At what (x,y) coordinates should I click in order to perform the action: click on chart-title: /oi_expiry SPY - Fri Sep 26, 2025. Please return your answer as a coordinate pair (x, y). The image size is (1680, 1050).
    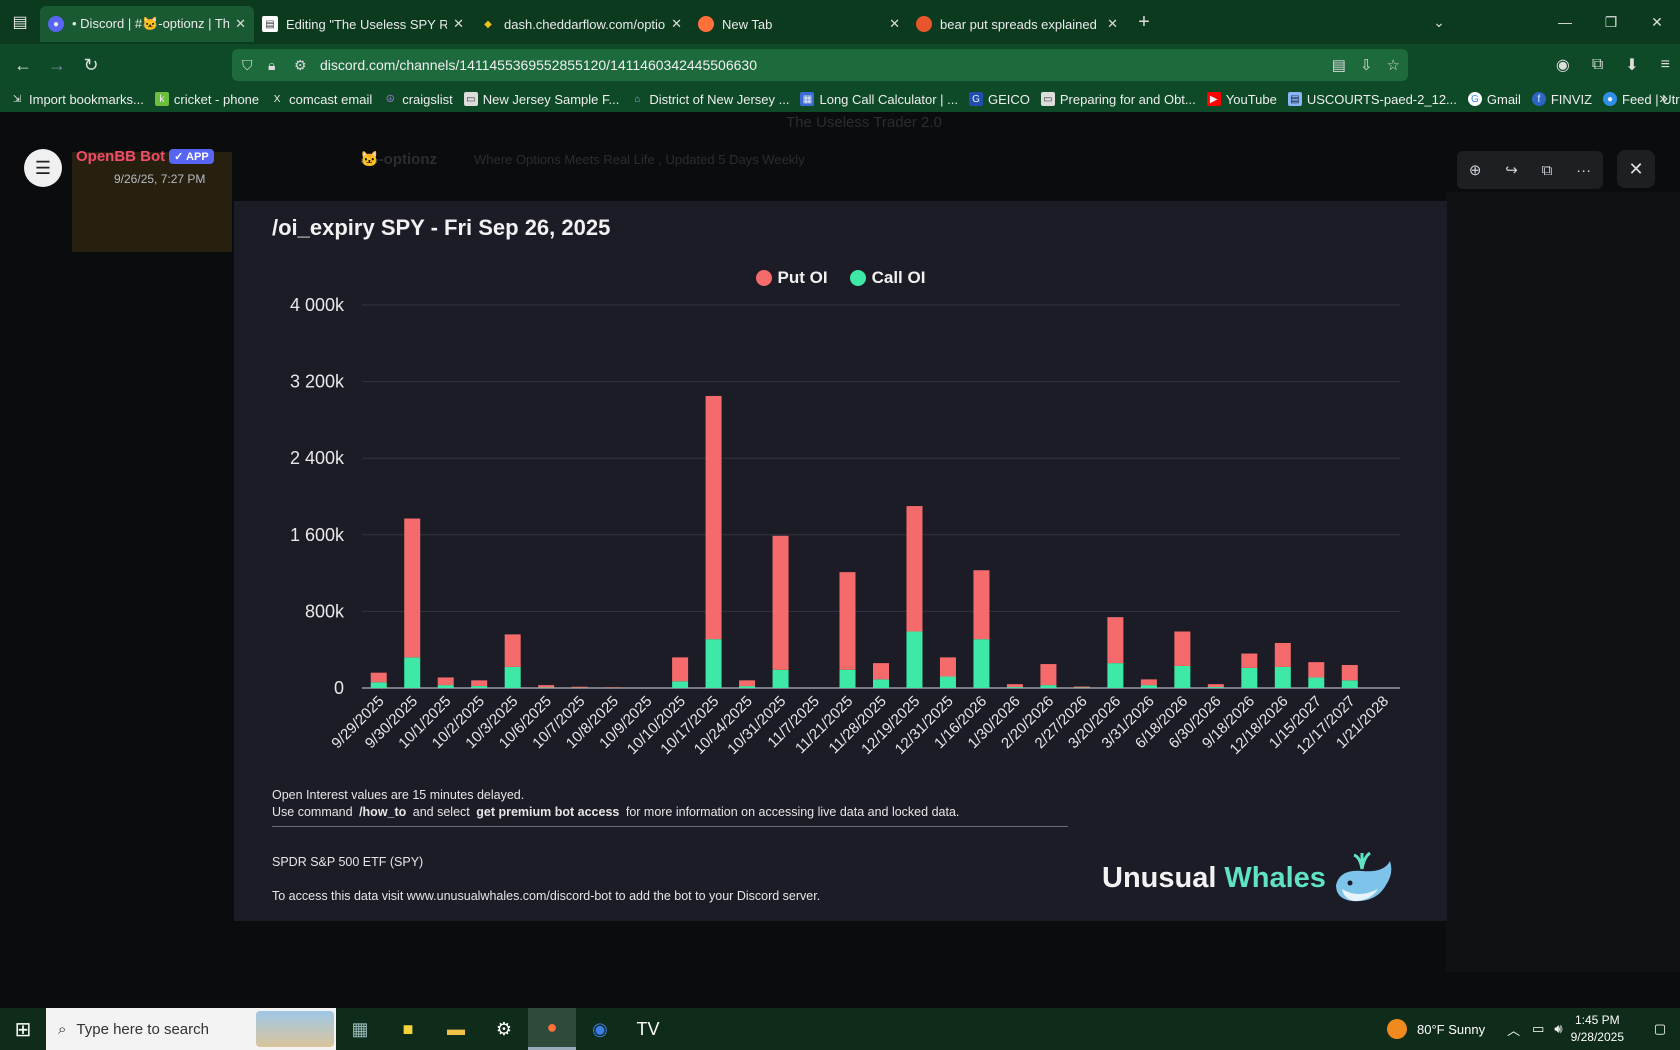
    Looking at the image, I should click on (441, 227).